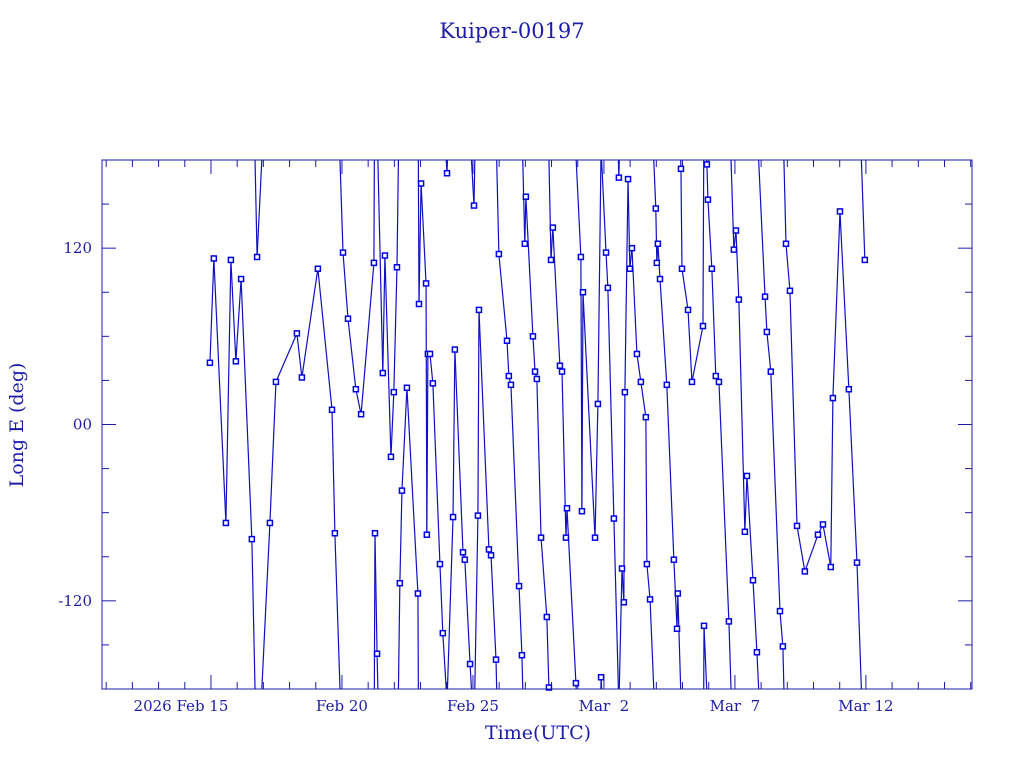 This screenshot has height=768, width=1024. Describe the element at coordinates (865, 706) in the screenshot. I see `x-tick-label: Mar 12` at that location.